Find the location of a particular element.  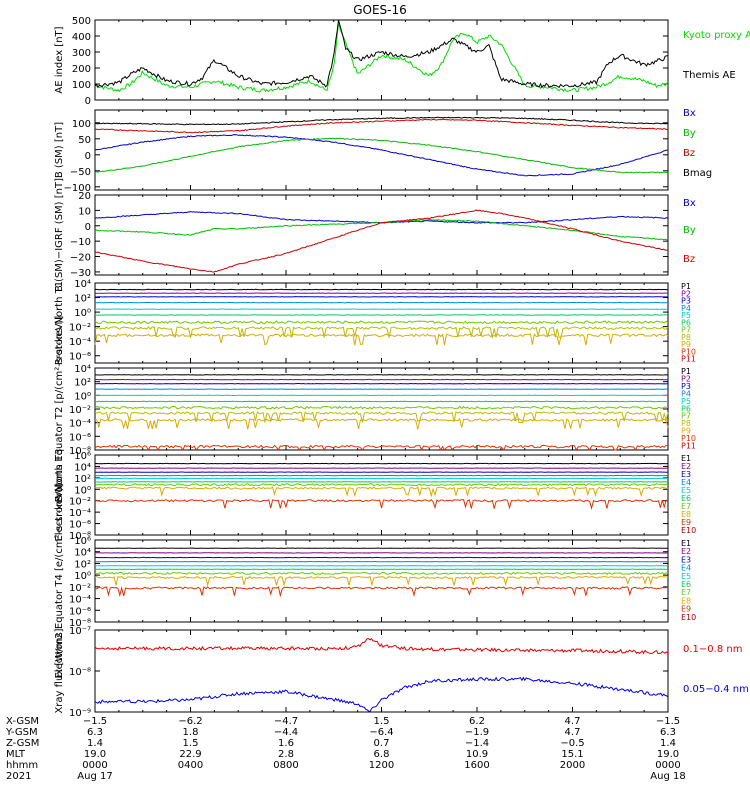

y-tick-label: 10⁻⁷ is located at coordinates (80, 631).